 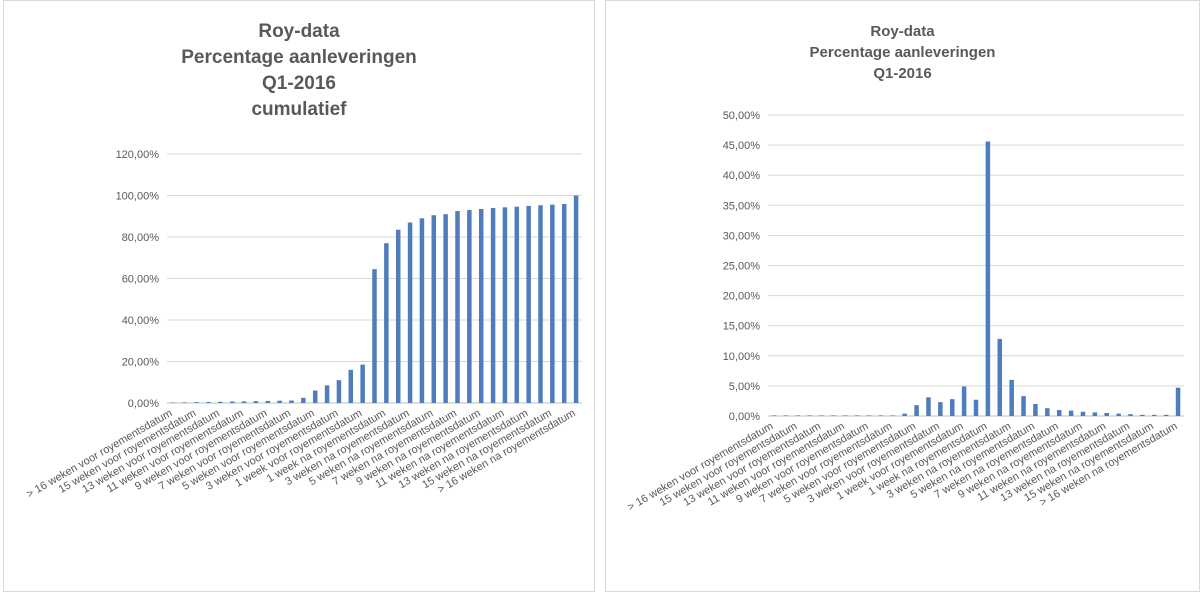 What do you see at coordinates (141, 238) in the screenshot?
I see `y-tick-label: 80,00%` at bounding box center [141, 238].